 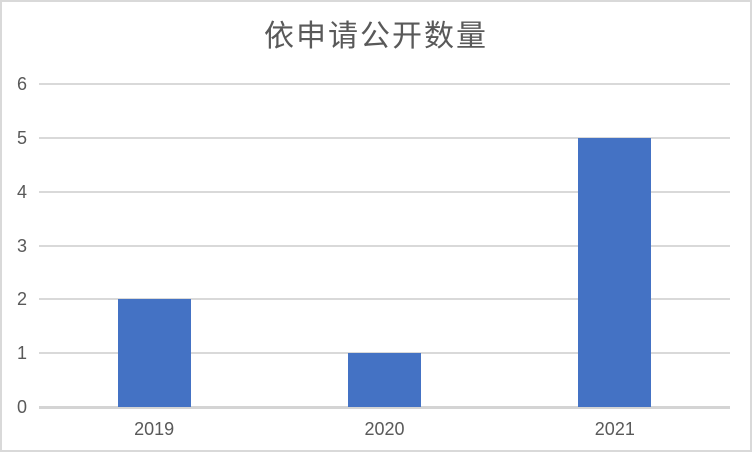 I want to click on y-axis-tick-label: 2, so click(x=21, y=299).